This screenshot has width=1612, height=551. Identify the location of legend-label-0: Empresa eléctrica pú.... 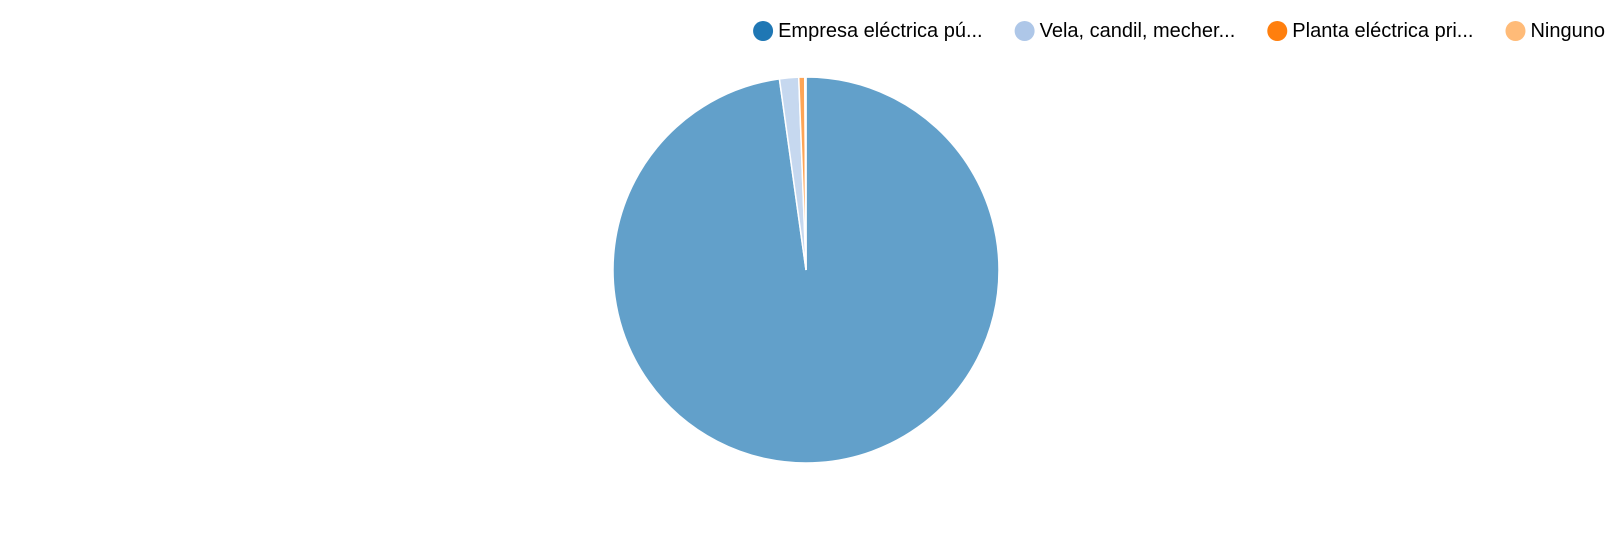
(880, 31).